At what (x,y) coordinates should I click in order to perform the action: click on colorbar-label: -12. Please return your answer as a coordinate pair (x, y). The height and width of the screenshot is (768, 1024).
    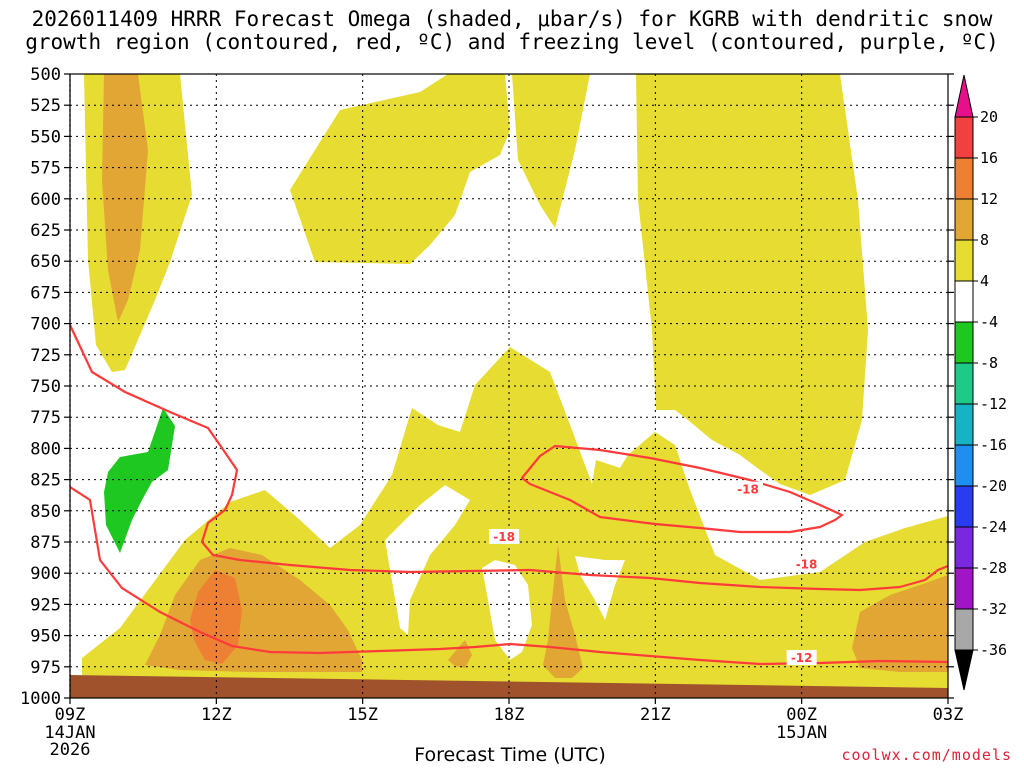
    Looking at the image, I should click on (993, 404).